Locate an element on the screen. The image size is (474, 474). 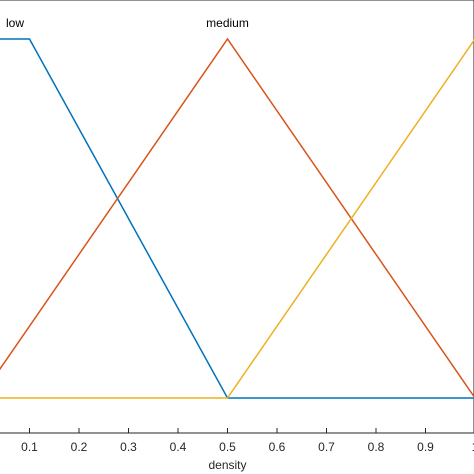
x-tick-label: 0.3 is located at coordinates (128, 447).